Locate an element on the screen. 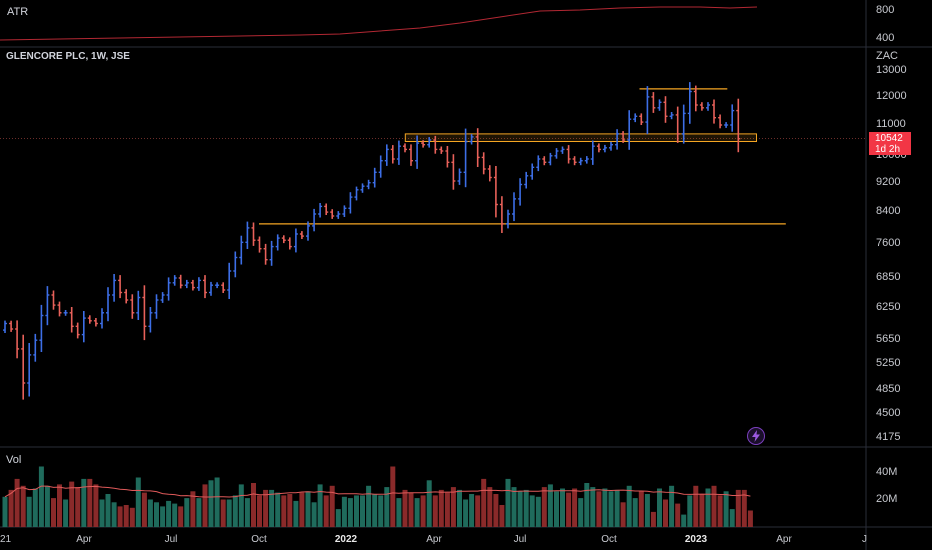 This screenshot has width=932, height=550. time-axis-tick-7: Oct is located at coordinates (609, 539).